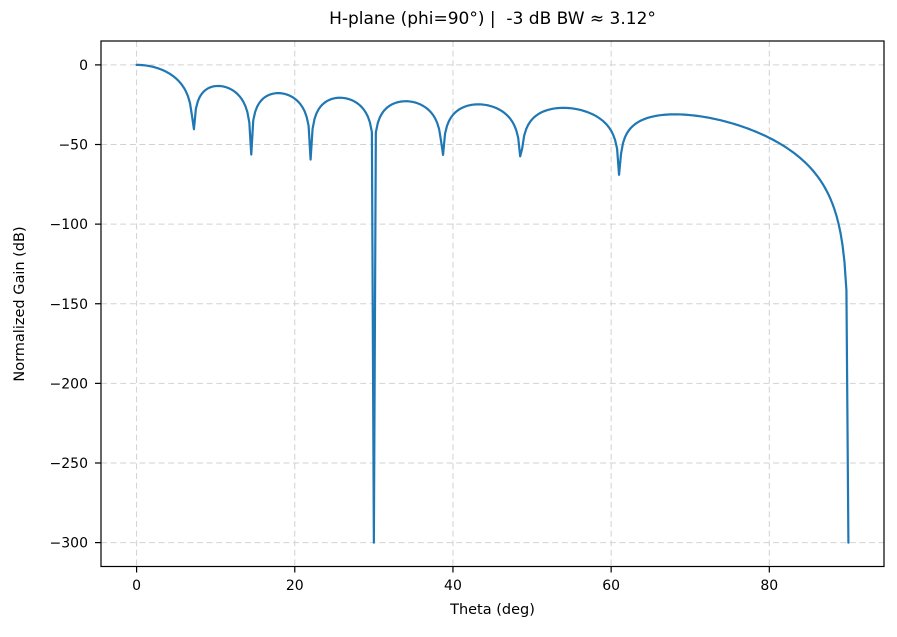 The height and width of the screenshot is (637, 897). What do you see at coordinates (611, 586) in the screenshot?
I see `x-tick-label: 60` at bounding box center [611, 586].